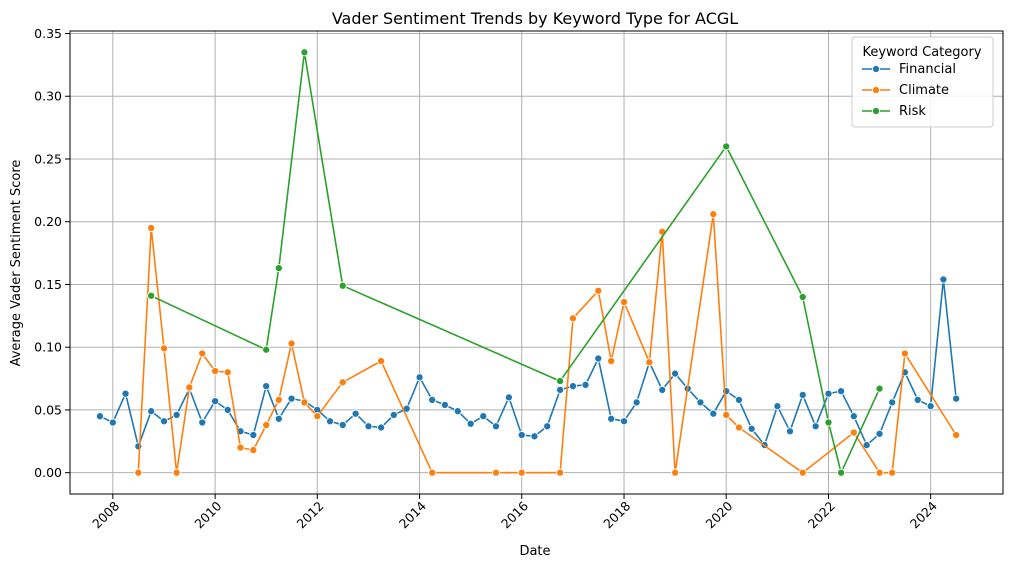 This screenshot has height=568, width=1010. Describe the element at coordinates (48, 33) in the screenshot. I see `y-tick-label: 0.35` at that location.